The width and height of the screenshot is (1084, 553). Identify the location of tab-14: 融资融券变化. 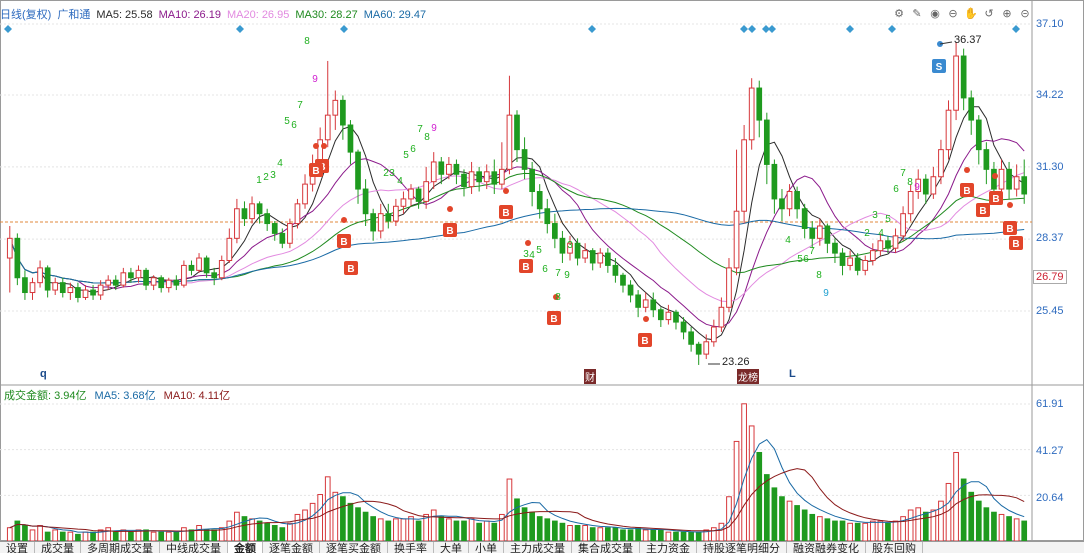
(826, 547).